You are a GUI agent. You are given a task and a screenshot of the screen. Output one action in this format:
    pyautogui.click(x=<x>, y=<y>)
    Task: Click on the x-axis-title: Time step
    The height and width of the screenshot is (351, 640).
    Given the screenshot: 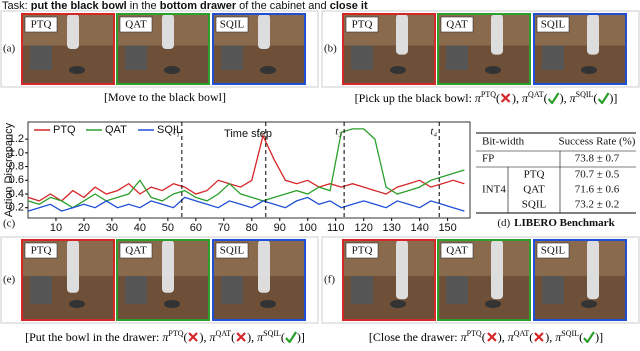 What is the action you would take?
    pyautogui.click(x=248, y=134)
    